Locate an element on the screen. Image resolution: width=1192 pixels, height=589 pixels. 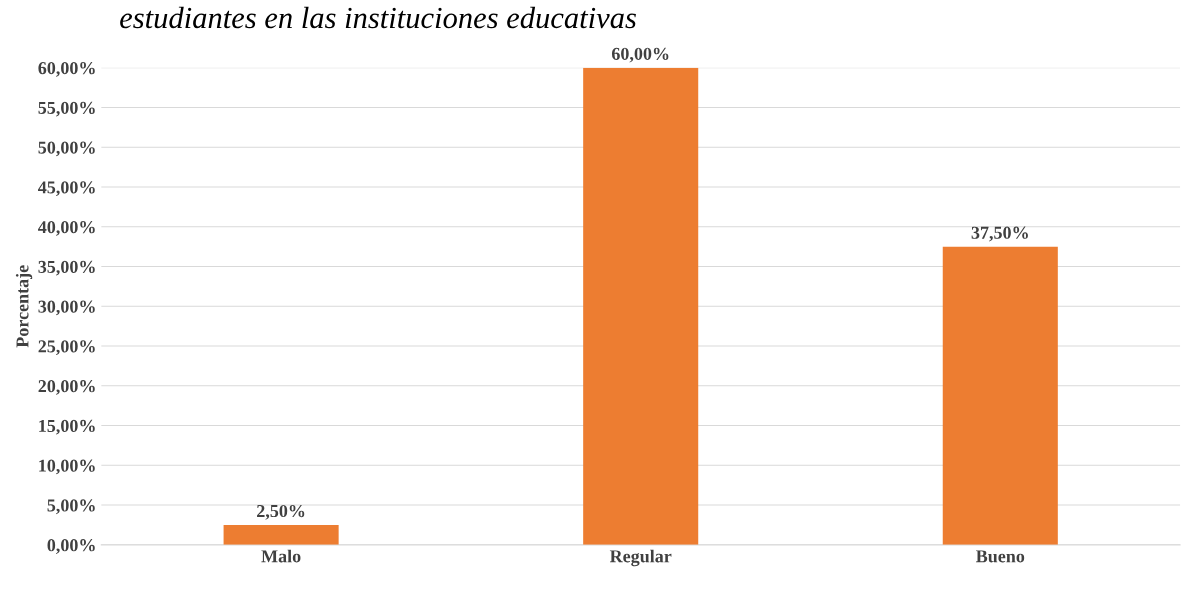
x-tick-label: Bueno is located at coordinates (1000, 556).